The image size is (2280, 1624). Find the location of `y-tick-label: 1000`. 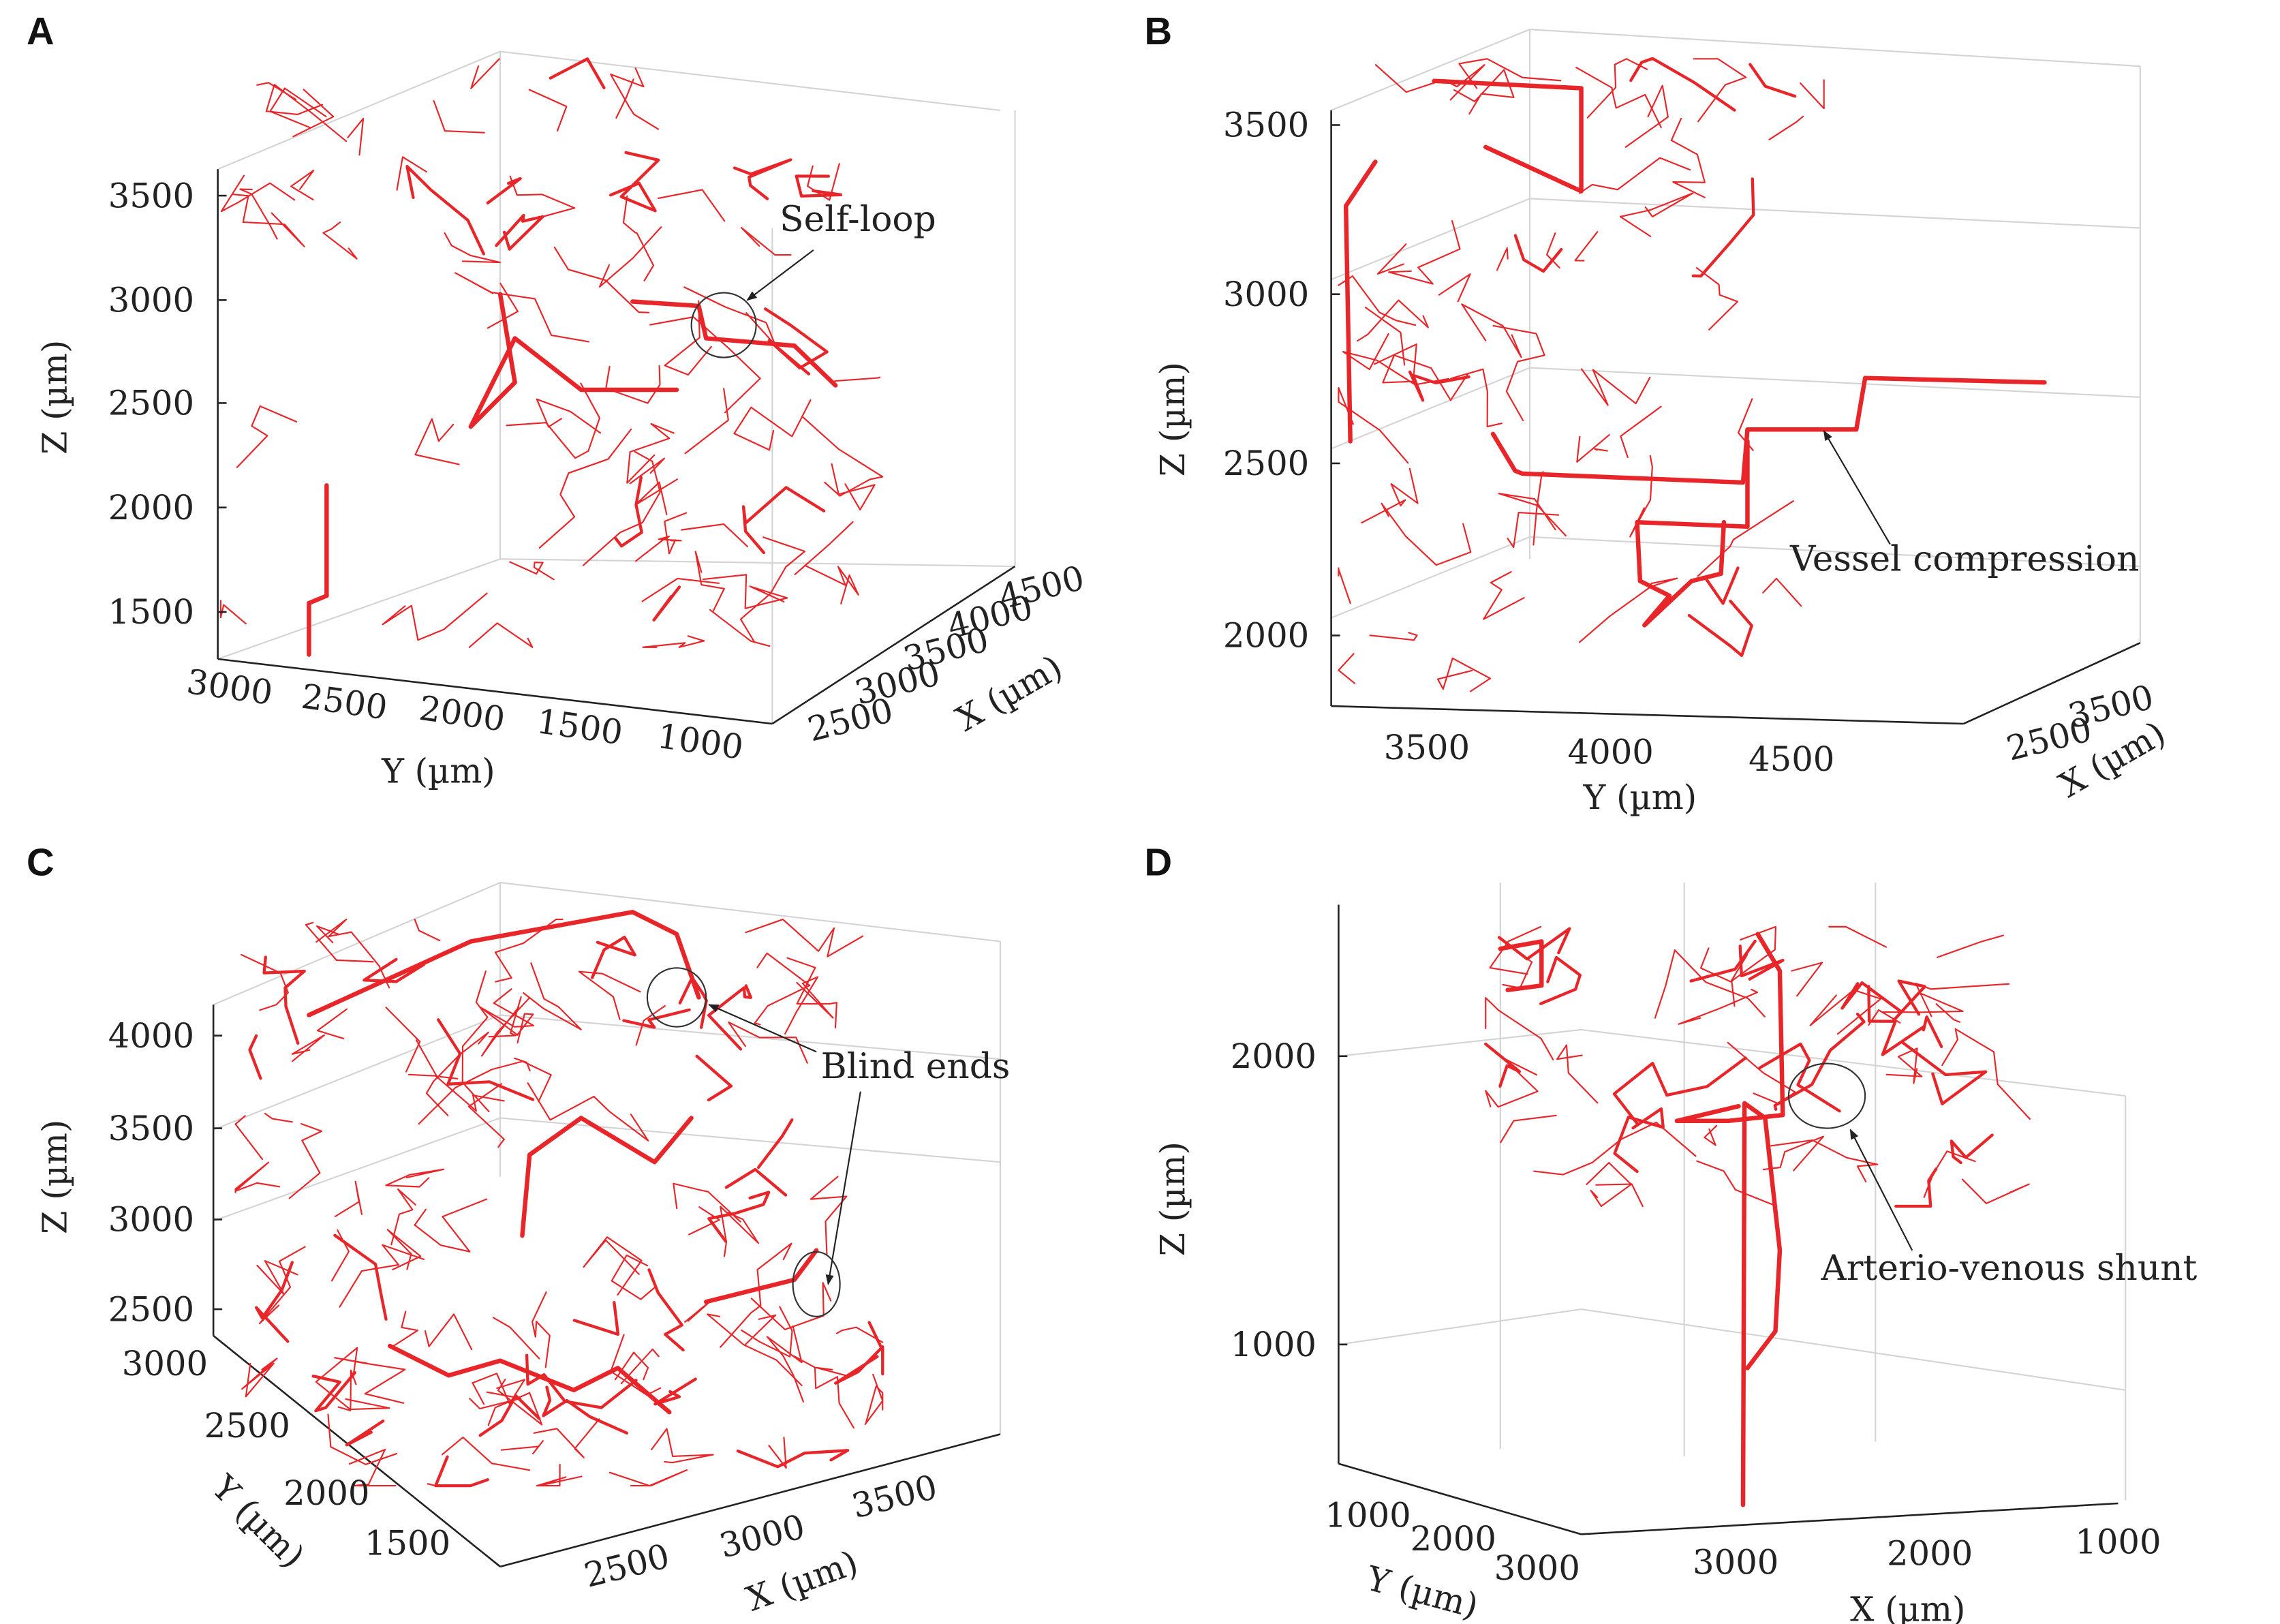

y-tick-label: 1000 is located at coordinates (700, 741).